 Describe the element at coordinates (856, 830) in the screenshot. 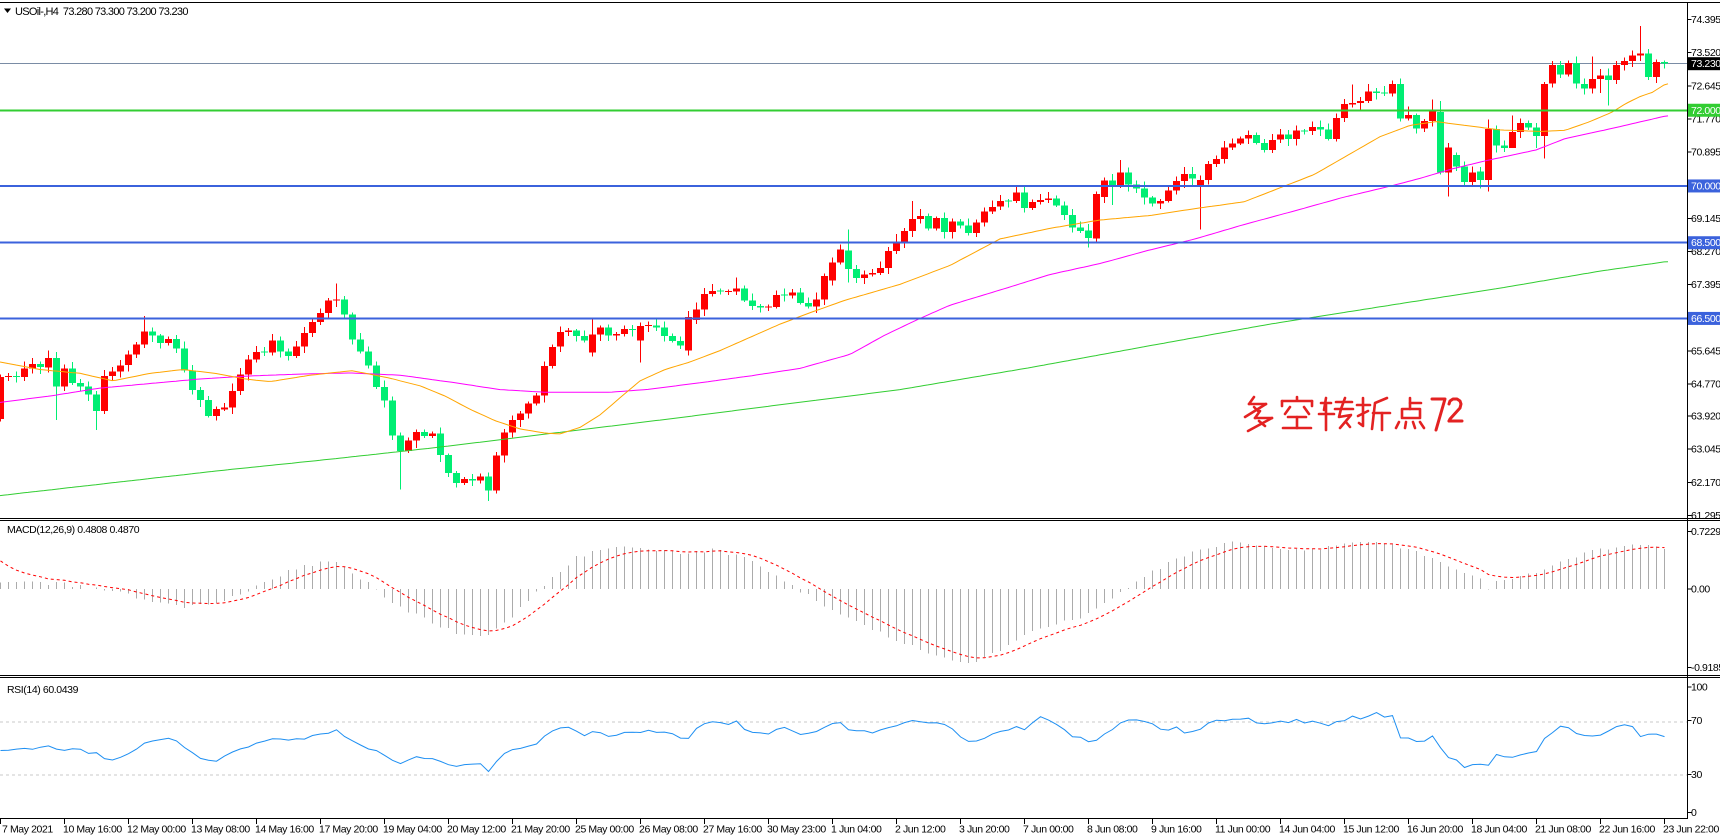

I see `svg-text: 1 Jun 04:00` at that location.